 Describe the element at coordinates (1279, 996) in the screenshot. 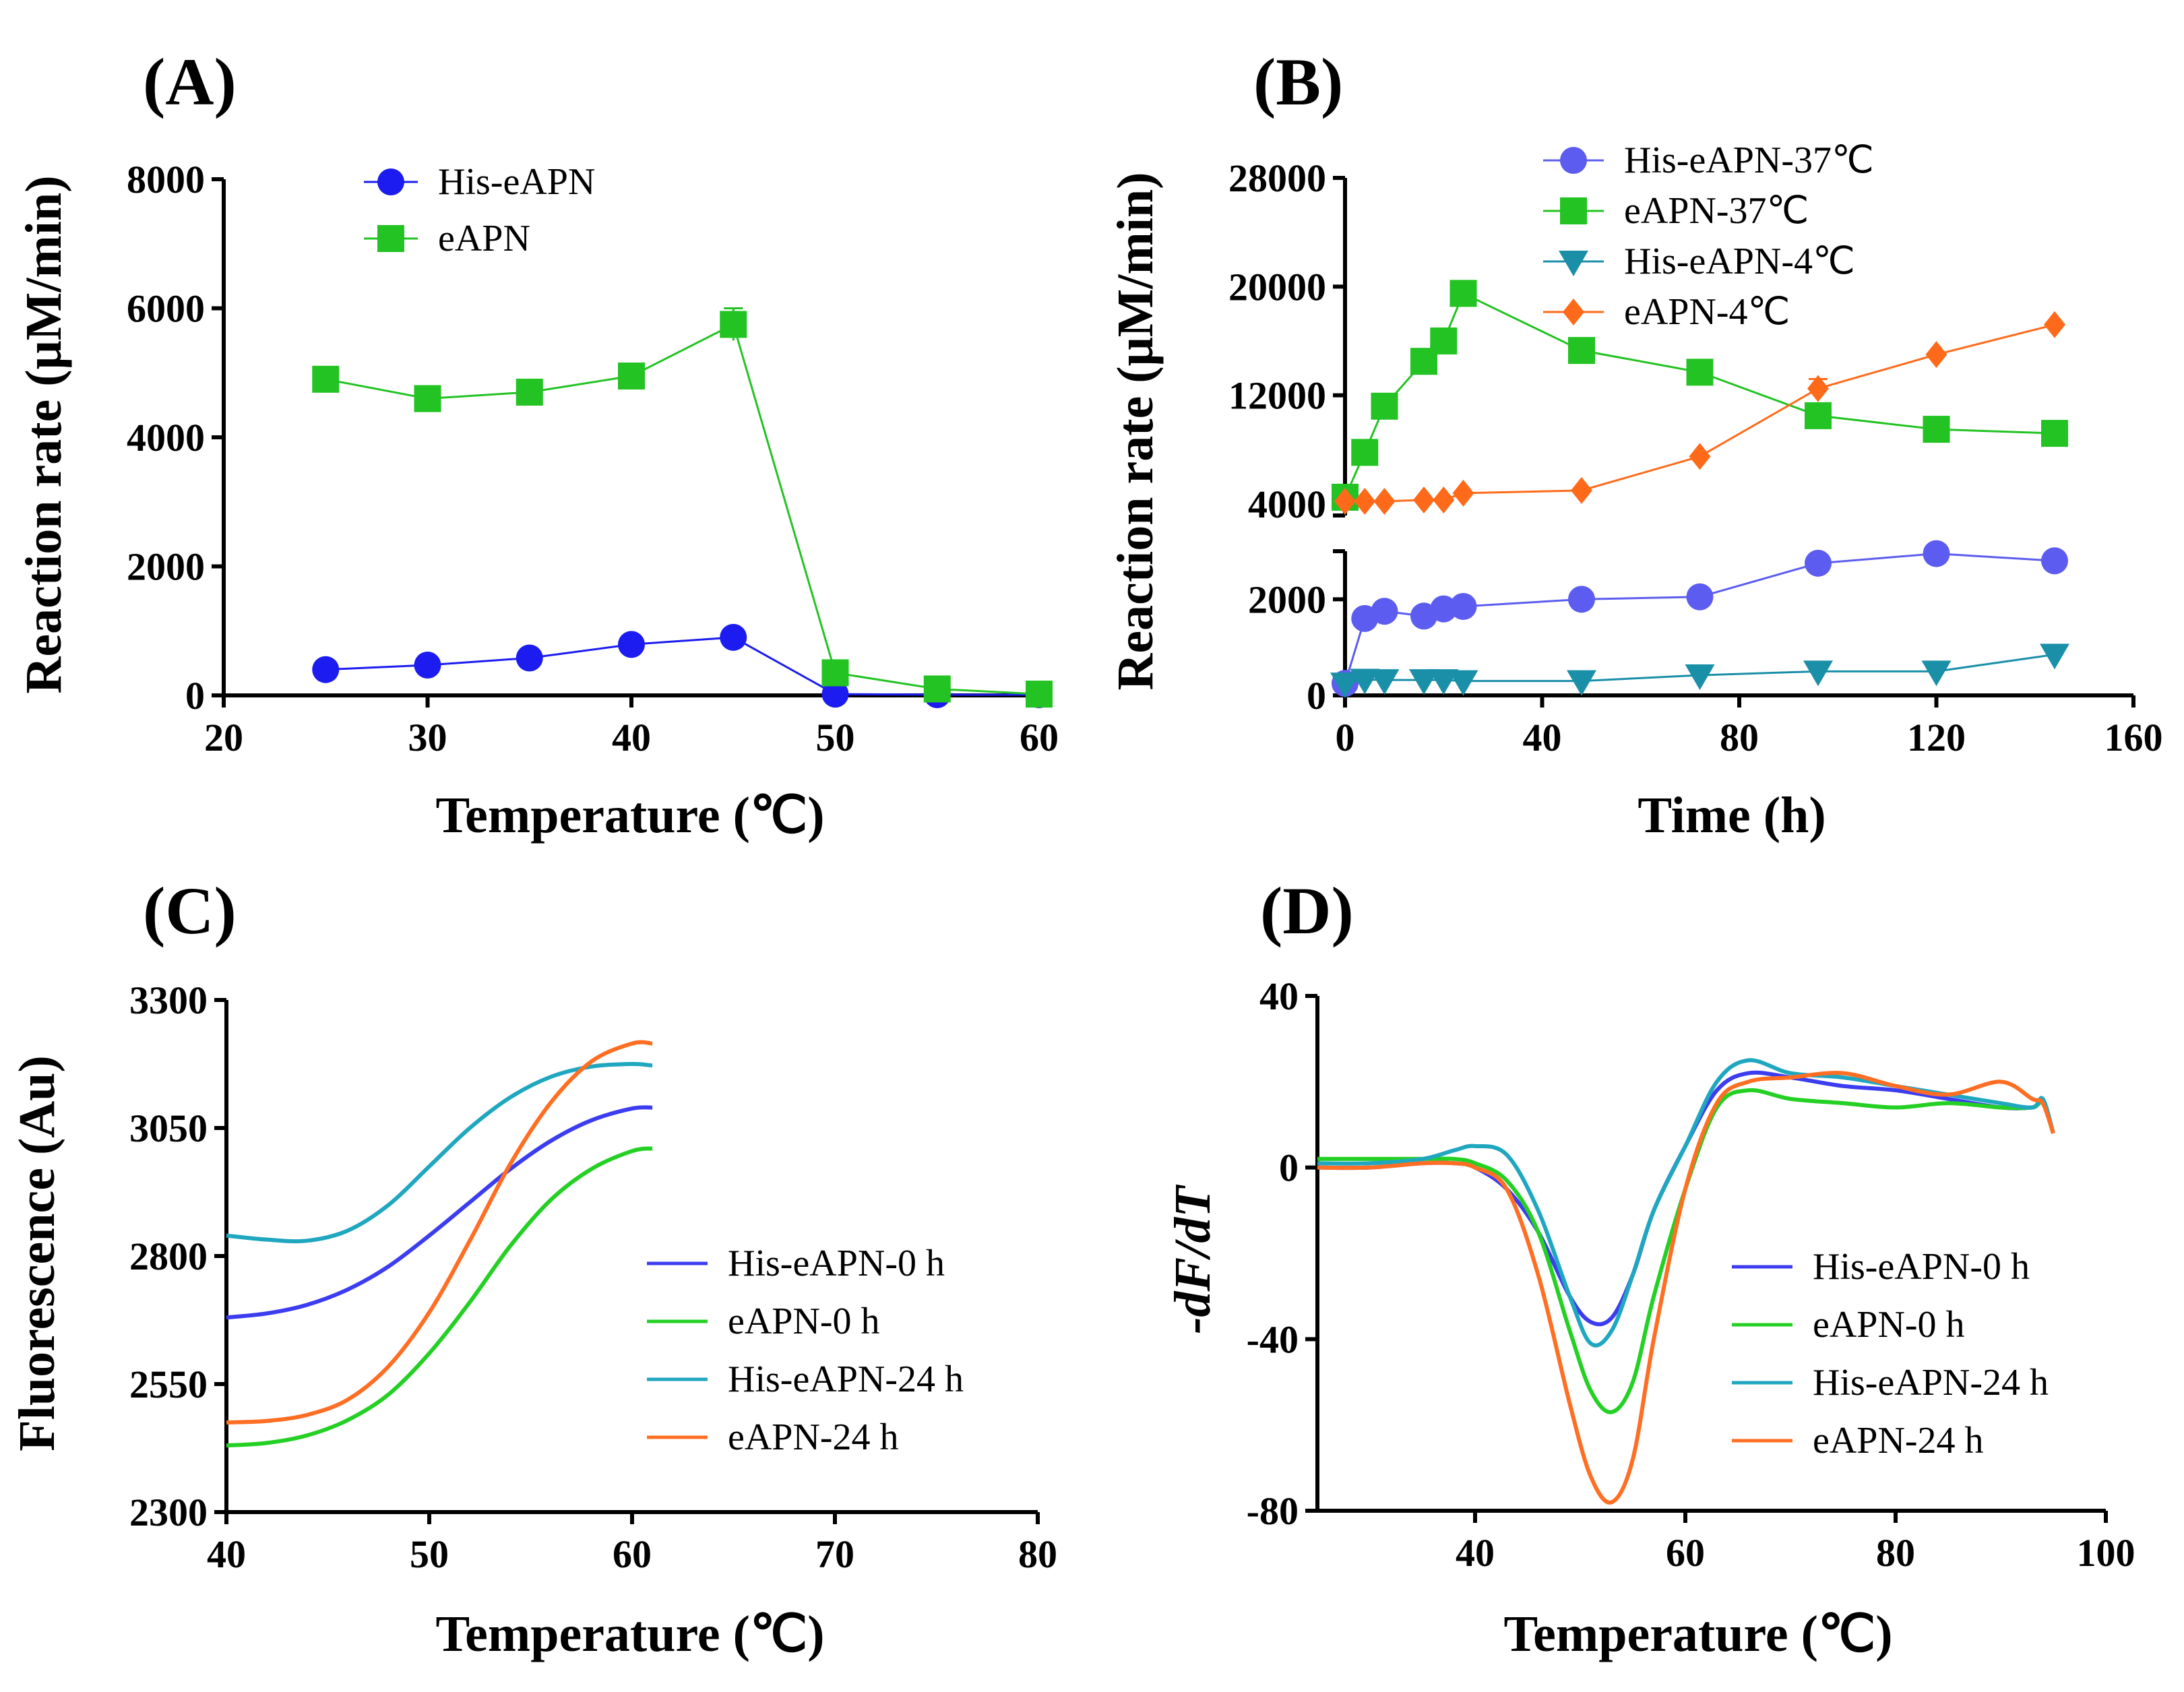

I see `panel-d-y-tick-label: 40` at that location.